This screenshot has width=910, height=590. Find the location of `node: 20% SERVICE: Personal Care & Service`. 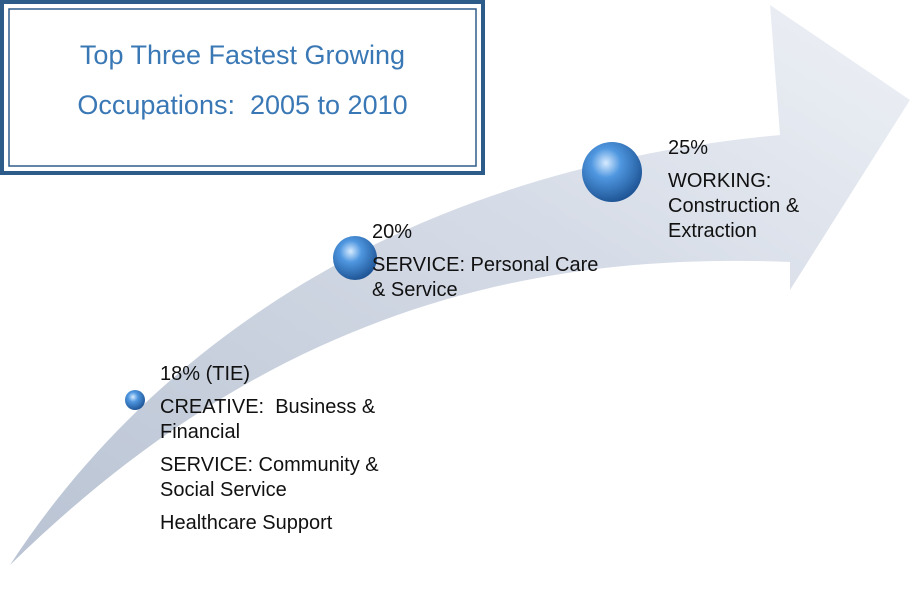

node: 20% SERVICE: Personal Care & Service is located at coordinates (487, 265).